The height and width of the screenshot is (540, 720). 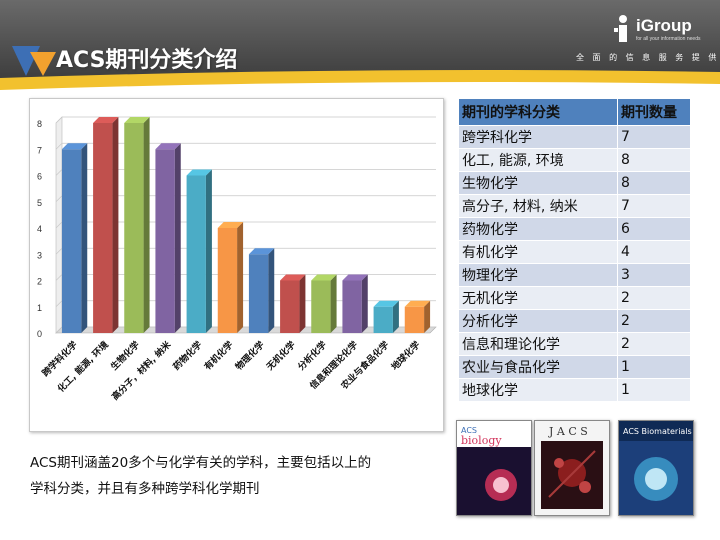 What do you see at coordinates (39, 255) in the screenshot?
I see `y-tick-label: 3` at bounding box center [39, 255].